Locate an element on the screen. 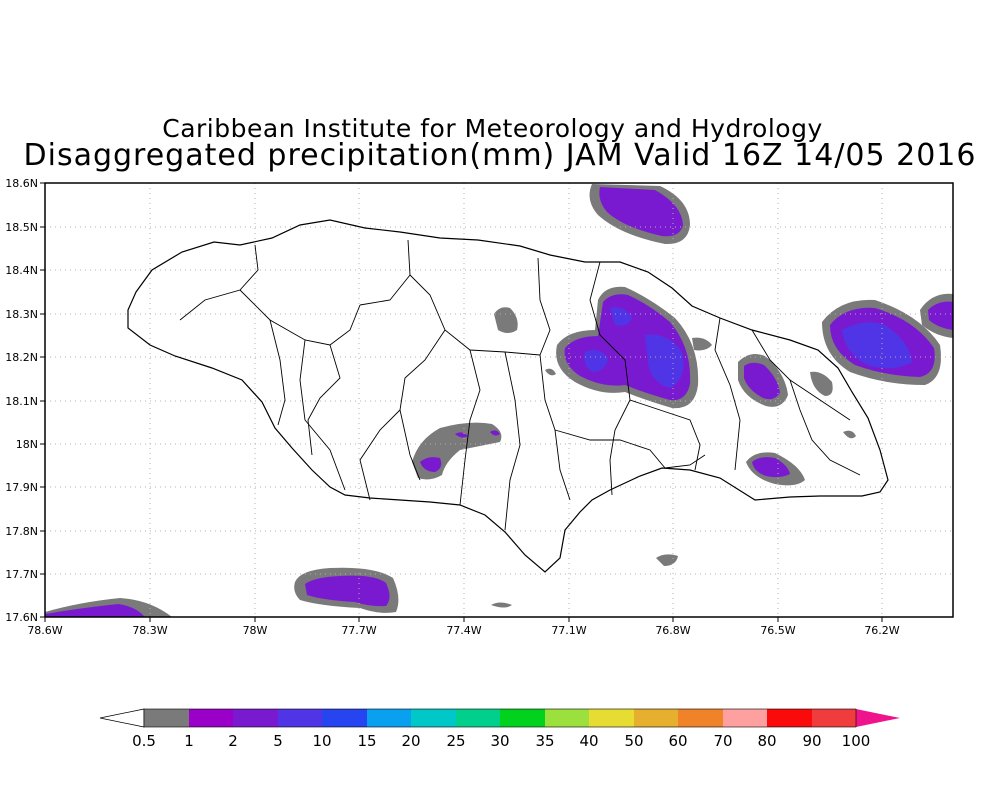 This screenshot has height=800, width=1000. lon-tick-label: 76.8W is located at coordinates (672, 630).